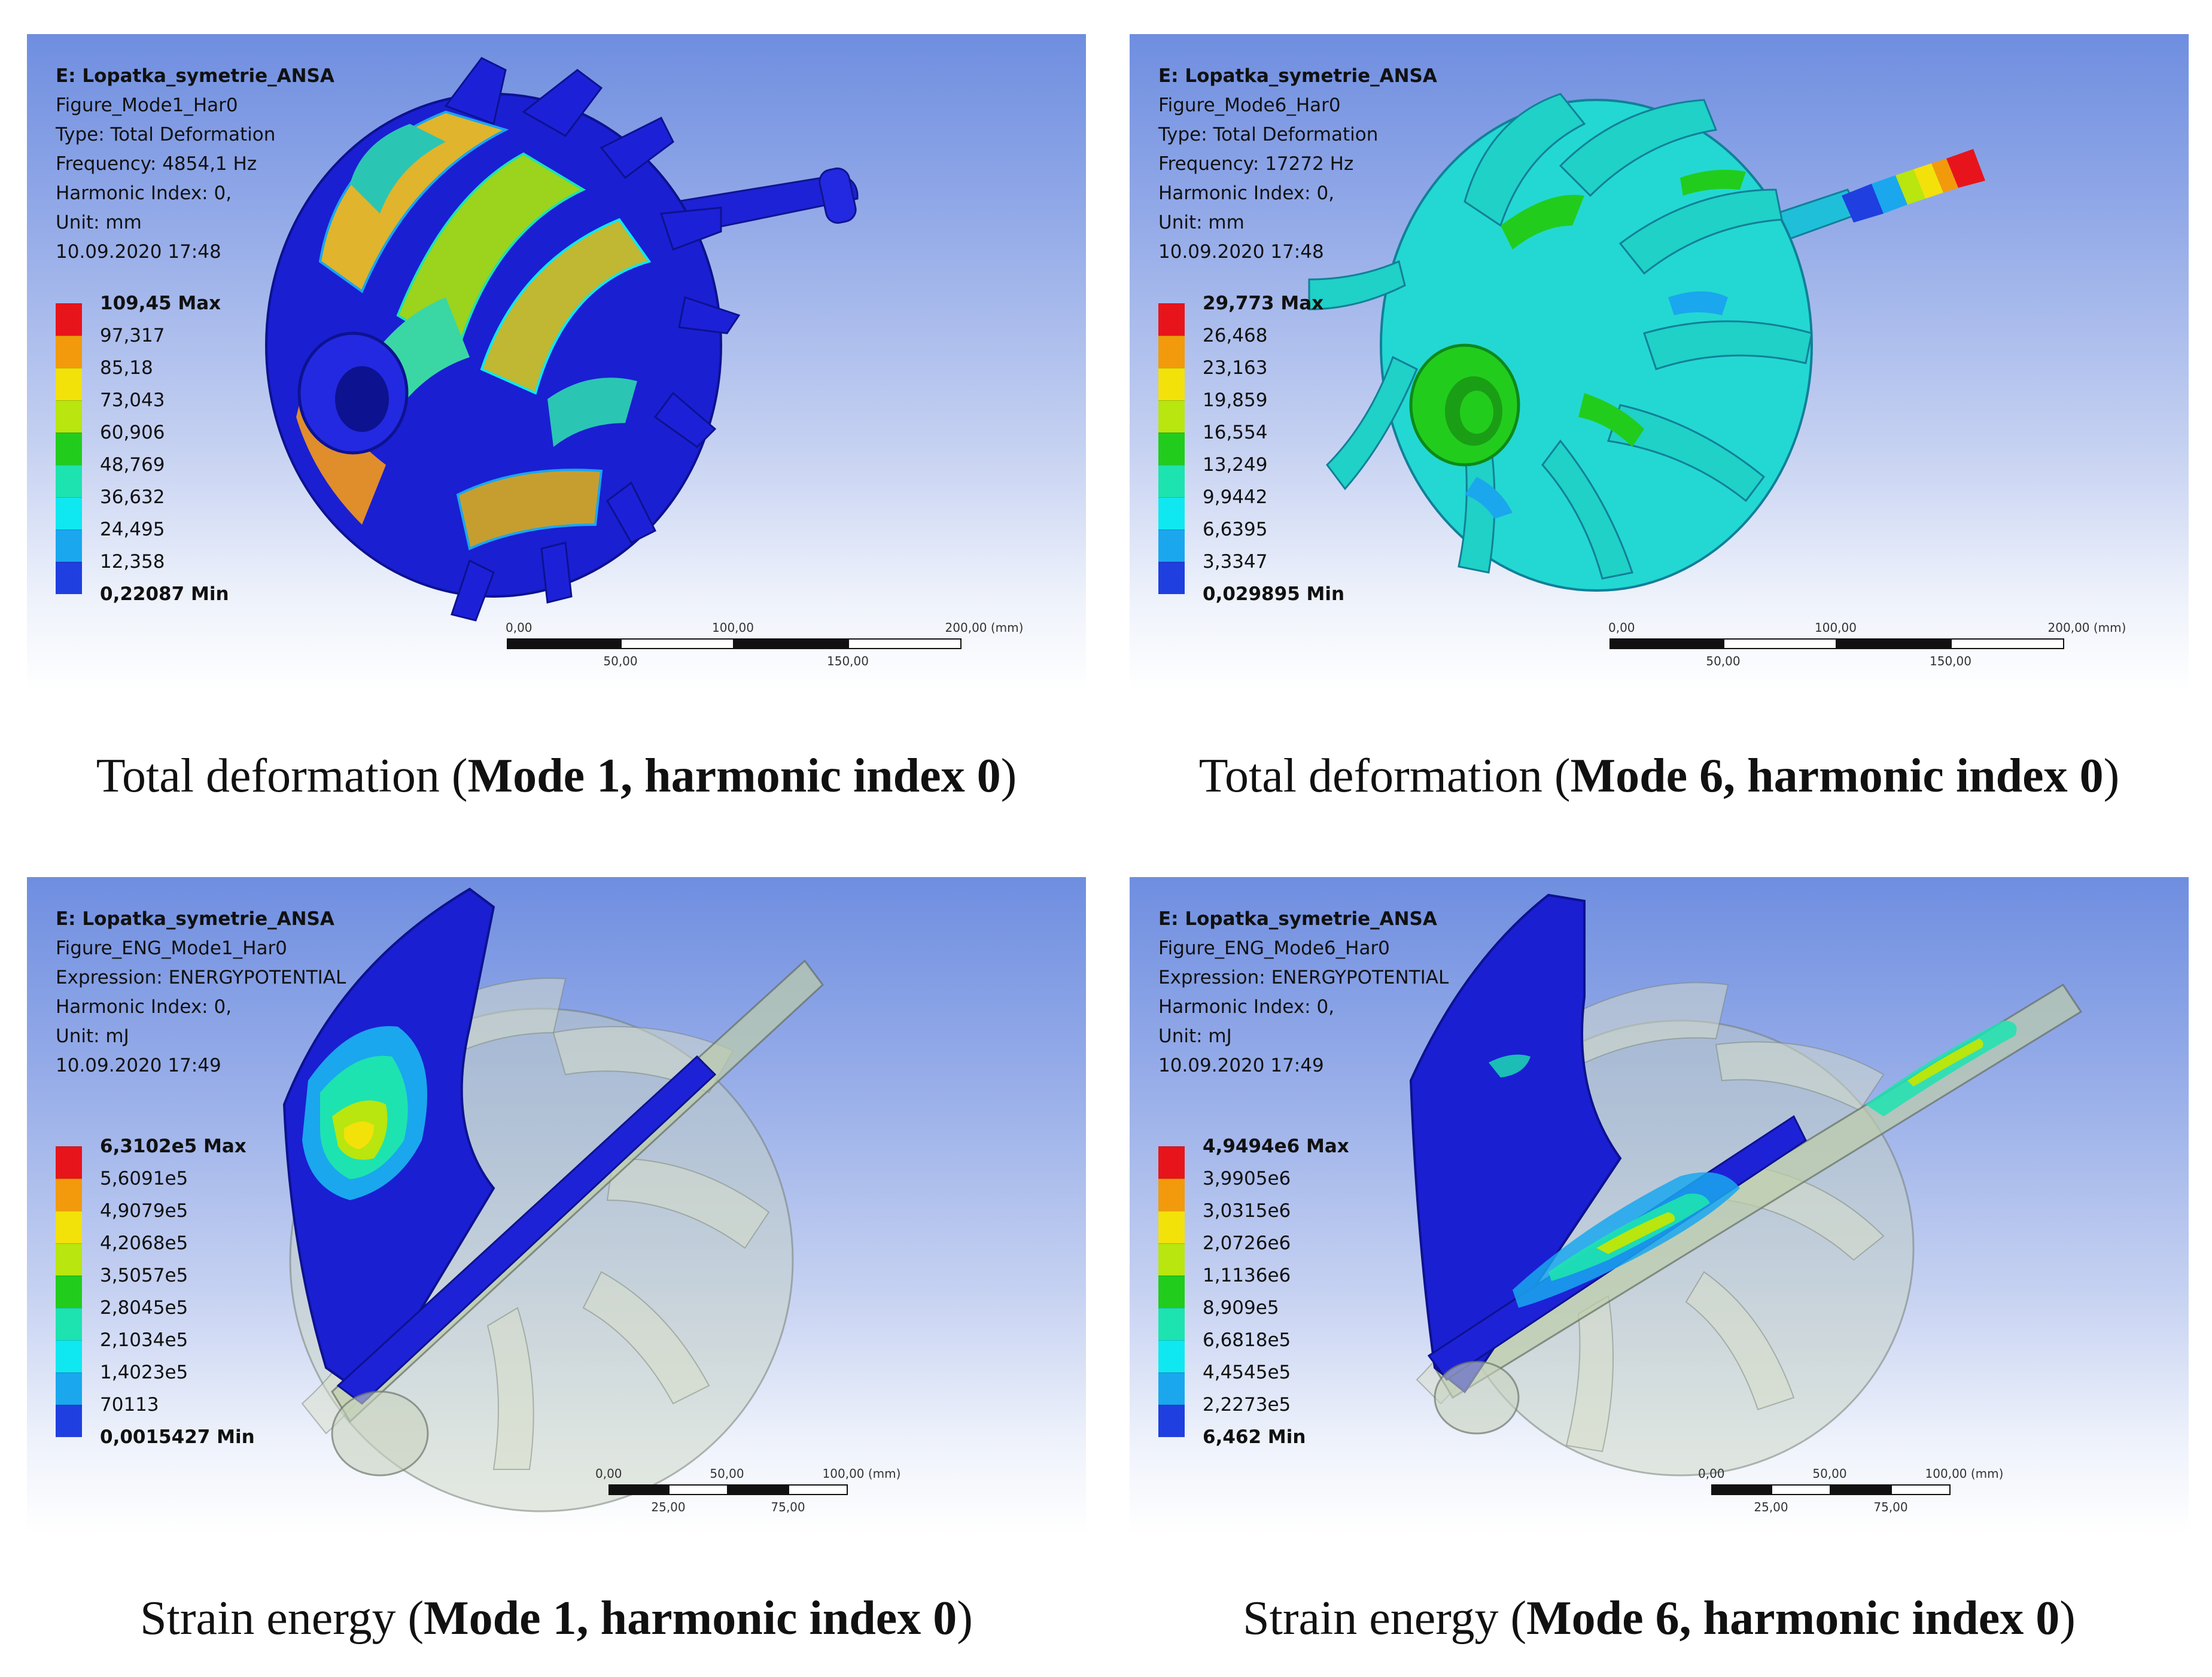 The width and height of the screenshot is (2212, 1677). Describe the element at coordinates (1235, 562) in the screenshot. I see `legend-label: 3,3347` at that location.